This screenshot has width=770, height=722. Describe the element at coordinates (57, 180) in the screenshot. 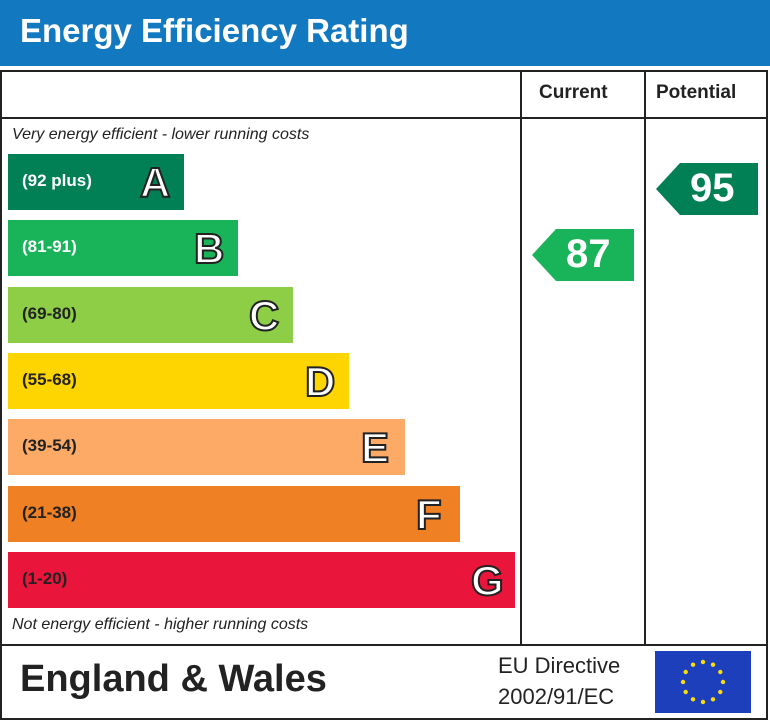

I see `band-range-label: (92 plus)` at that location.